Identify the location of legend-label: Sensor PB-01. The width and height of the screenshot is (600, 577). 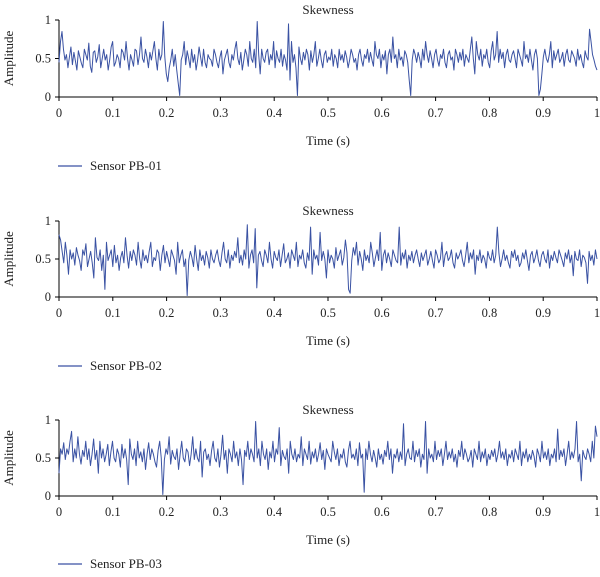
(126, 165).